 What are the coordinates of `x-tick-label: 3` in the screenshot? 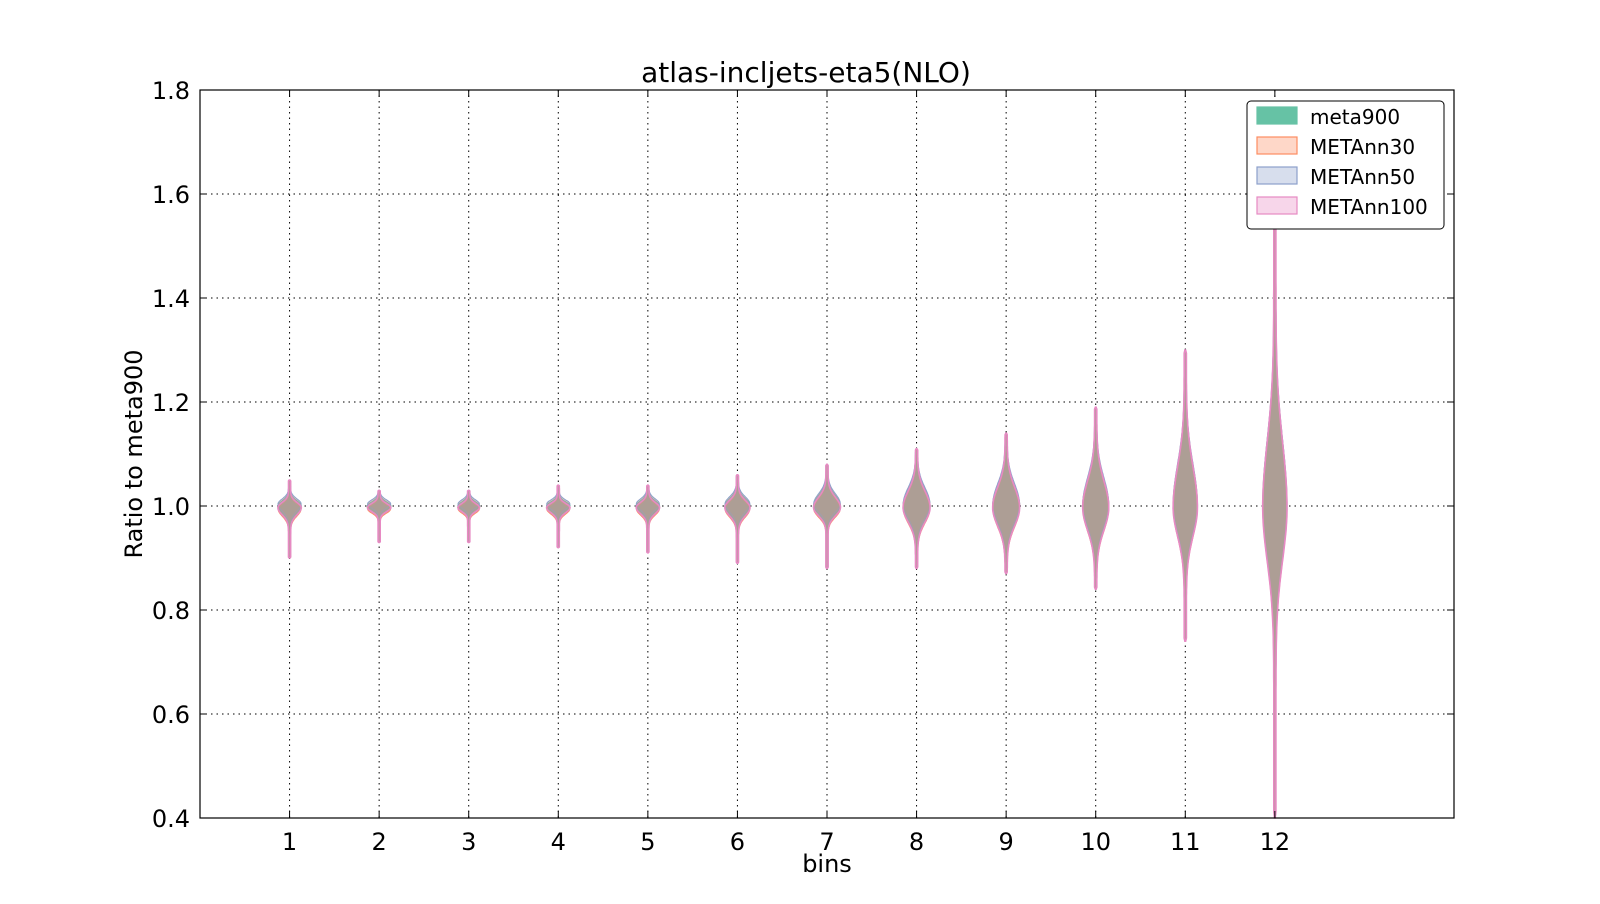 It's located at (468, 842).